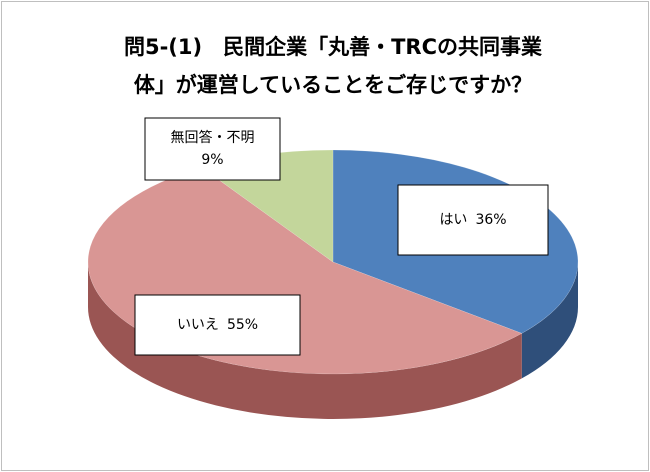 The width and height of the screenshot is (650, 472). I want to click on label-value: 9%, so click(212, 160).